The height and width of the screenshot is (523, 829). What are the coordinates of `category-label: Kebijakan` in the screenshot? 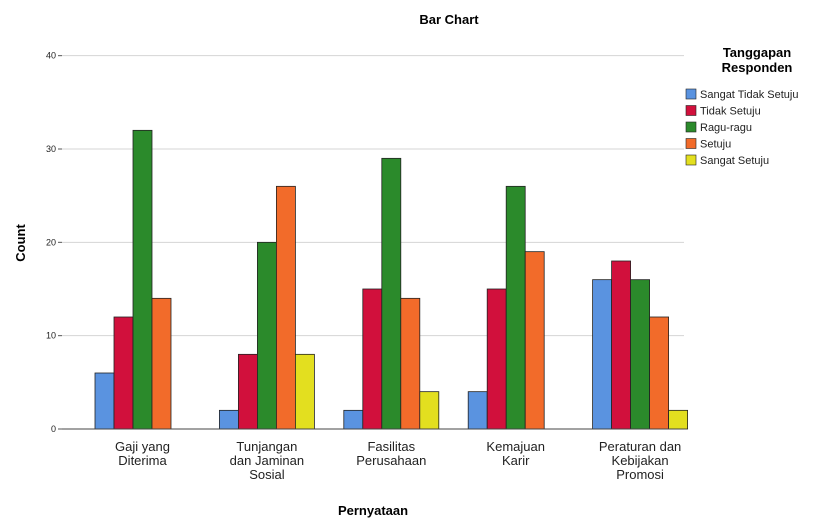 It's located at (640, 460).